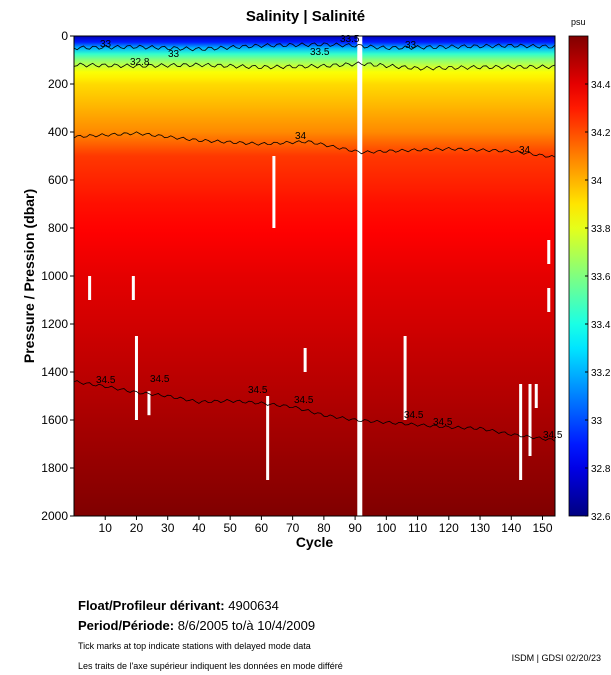 This screenshot has width=611, height=675. I want to click on x-tick-label: 30, so click(168, 528).